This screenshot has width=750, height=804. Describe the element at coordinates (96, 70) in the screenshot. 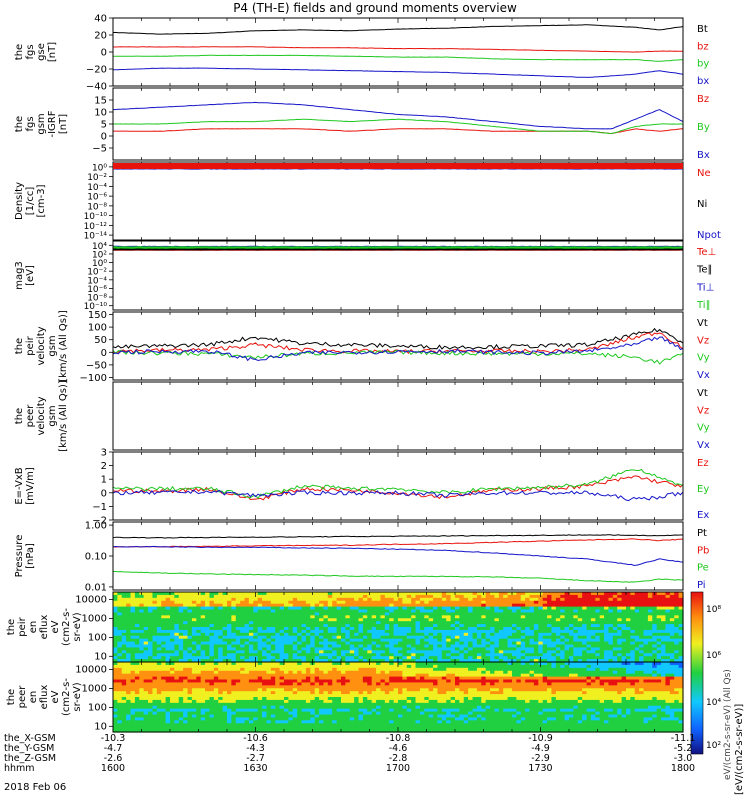

I see `y-tick-label: −20` at that location.